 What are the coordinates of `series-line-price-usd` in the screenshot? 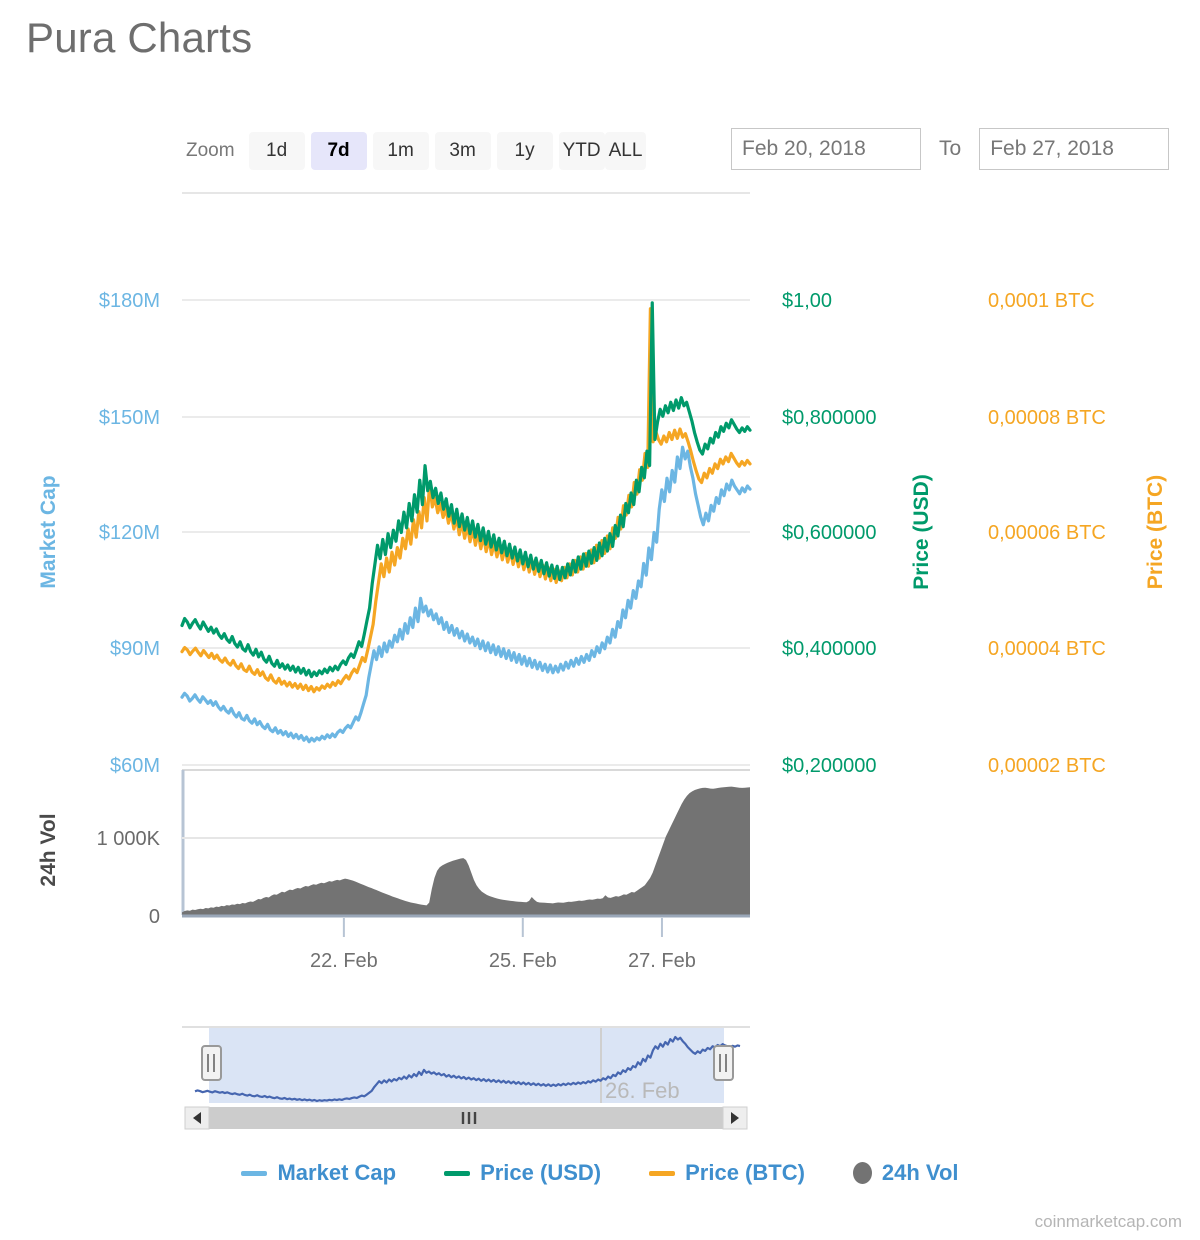 It's located at (466, 490).